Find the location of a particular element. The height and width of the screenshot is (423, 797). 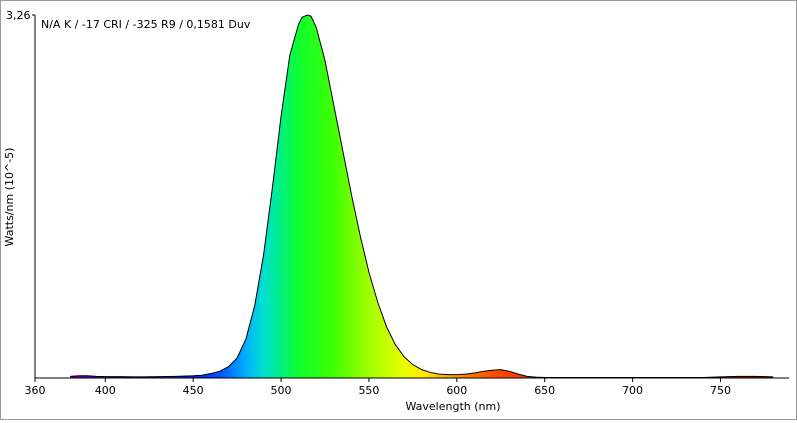

x-tick-label-400: 400 is located at coordinates (105, 390).